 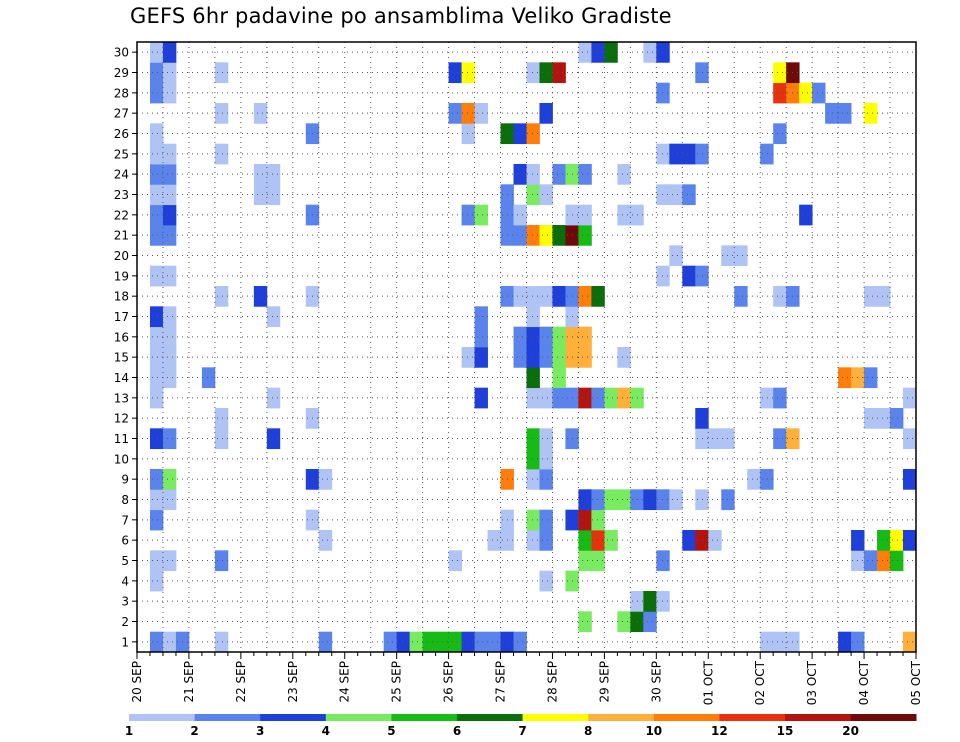 I want to click on x-tick-label: 21 SEP, so click(x=189, y=682).